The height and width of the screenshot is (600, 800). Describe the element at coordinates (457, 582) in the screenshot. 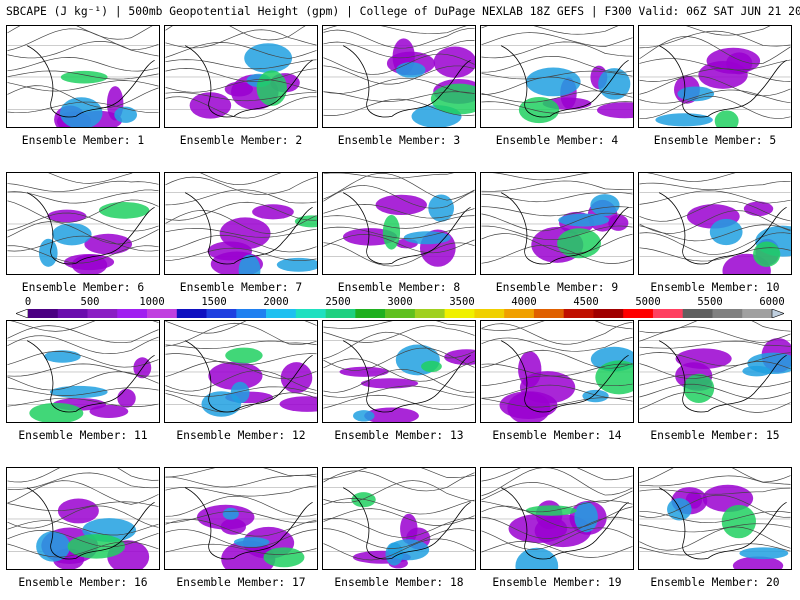

I see `member-number: 18` at that location.